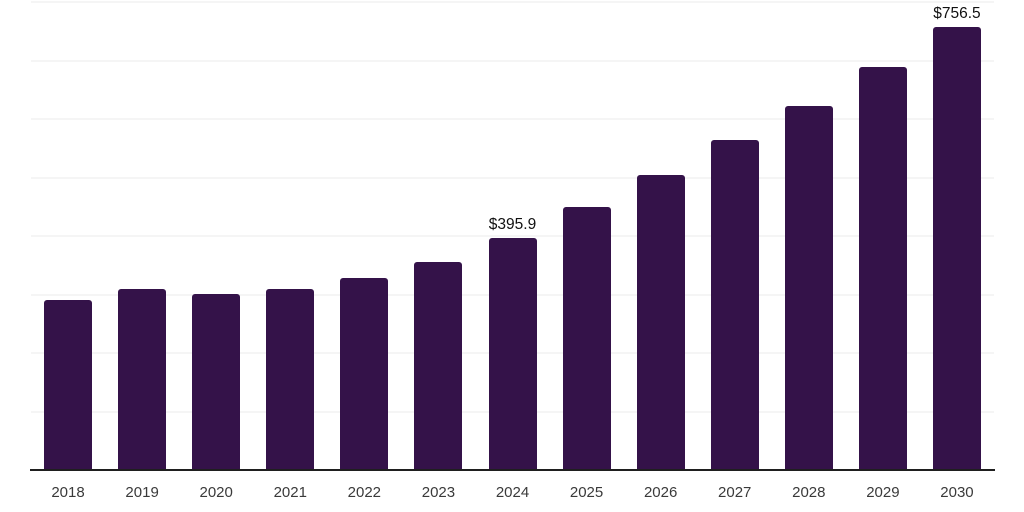 The width and height of the screenshot is (1024, 512). I want to click on data-label-2024: $395.9, so click(512, 225).